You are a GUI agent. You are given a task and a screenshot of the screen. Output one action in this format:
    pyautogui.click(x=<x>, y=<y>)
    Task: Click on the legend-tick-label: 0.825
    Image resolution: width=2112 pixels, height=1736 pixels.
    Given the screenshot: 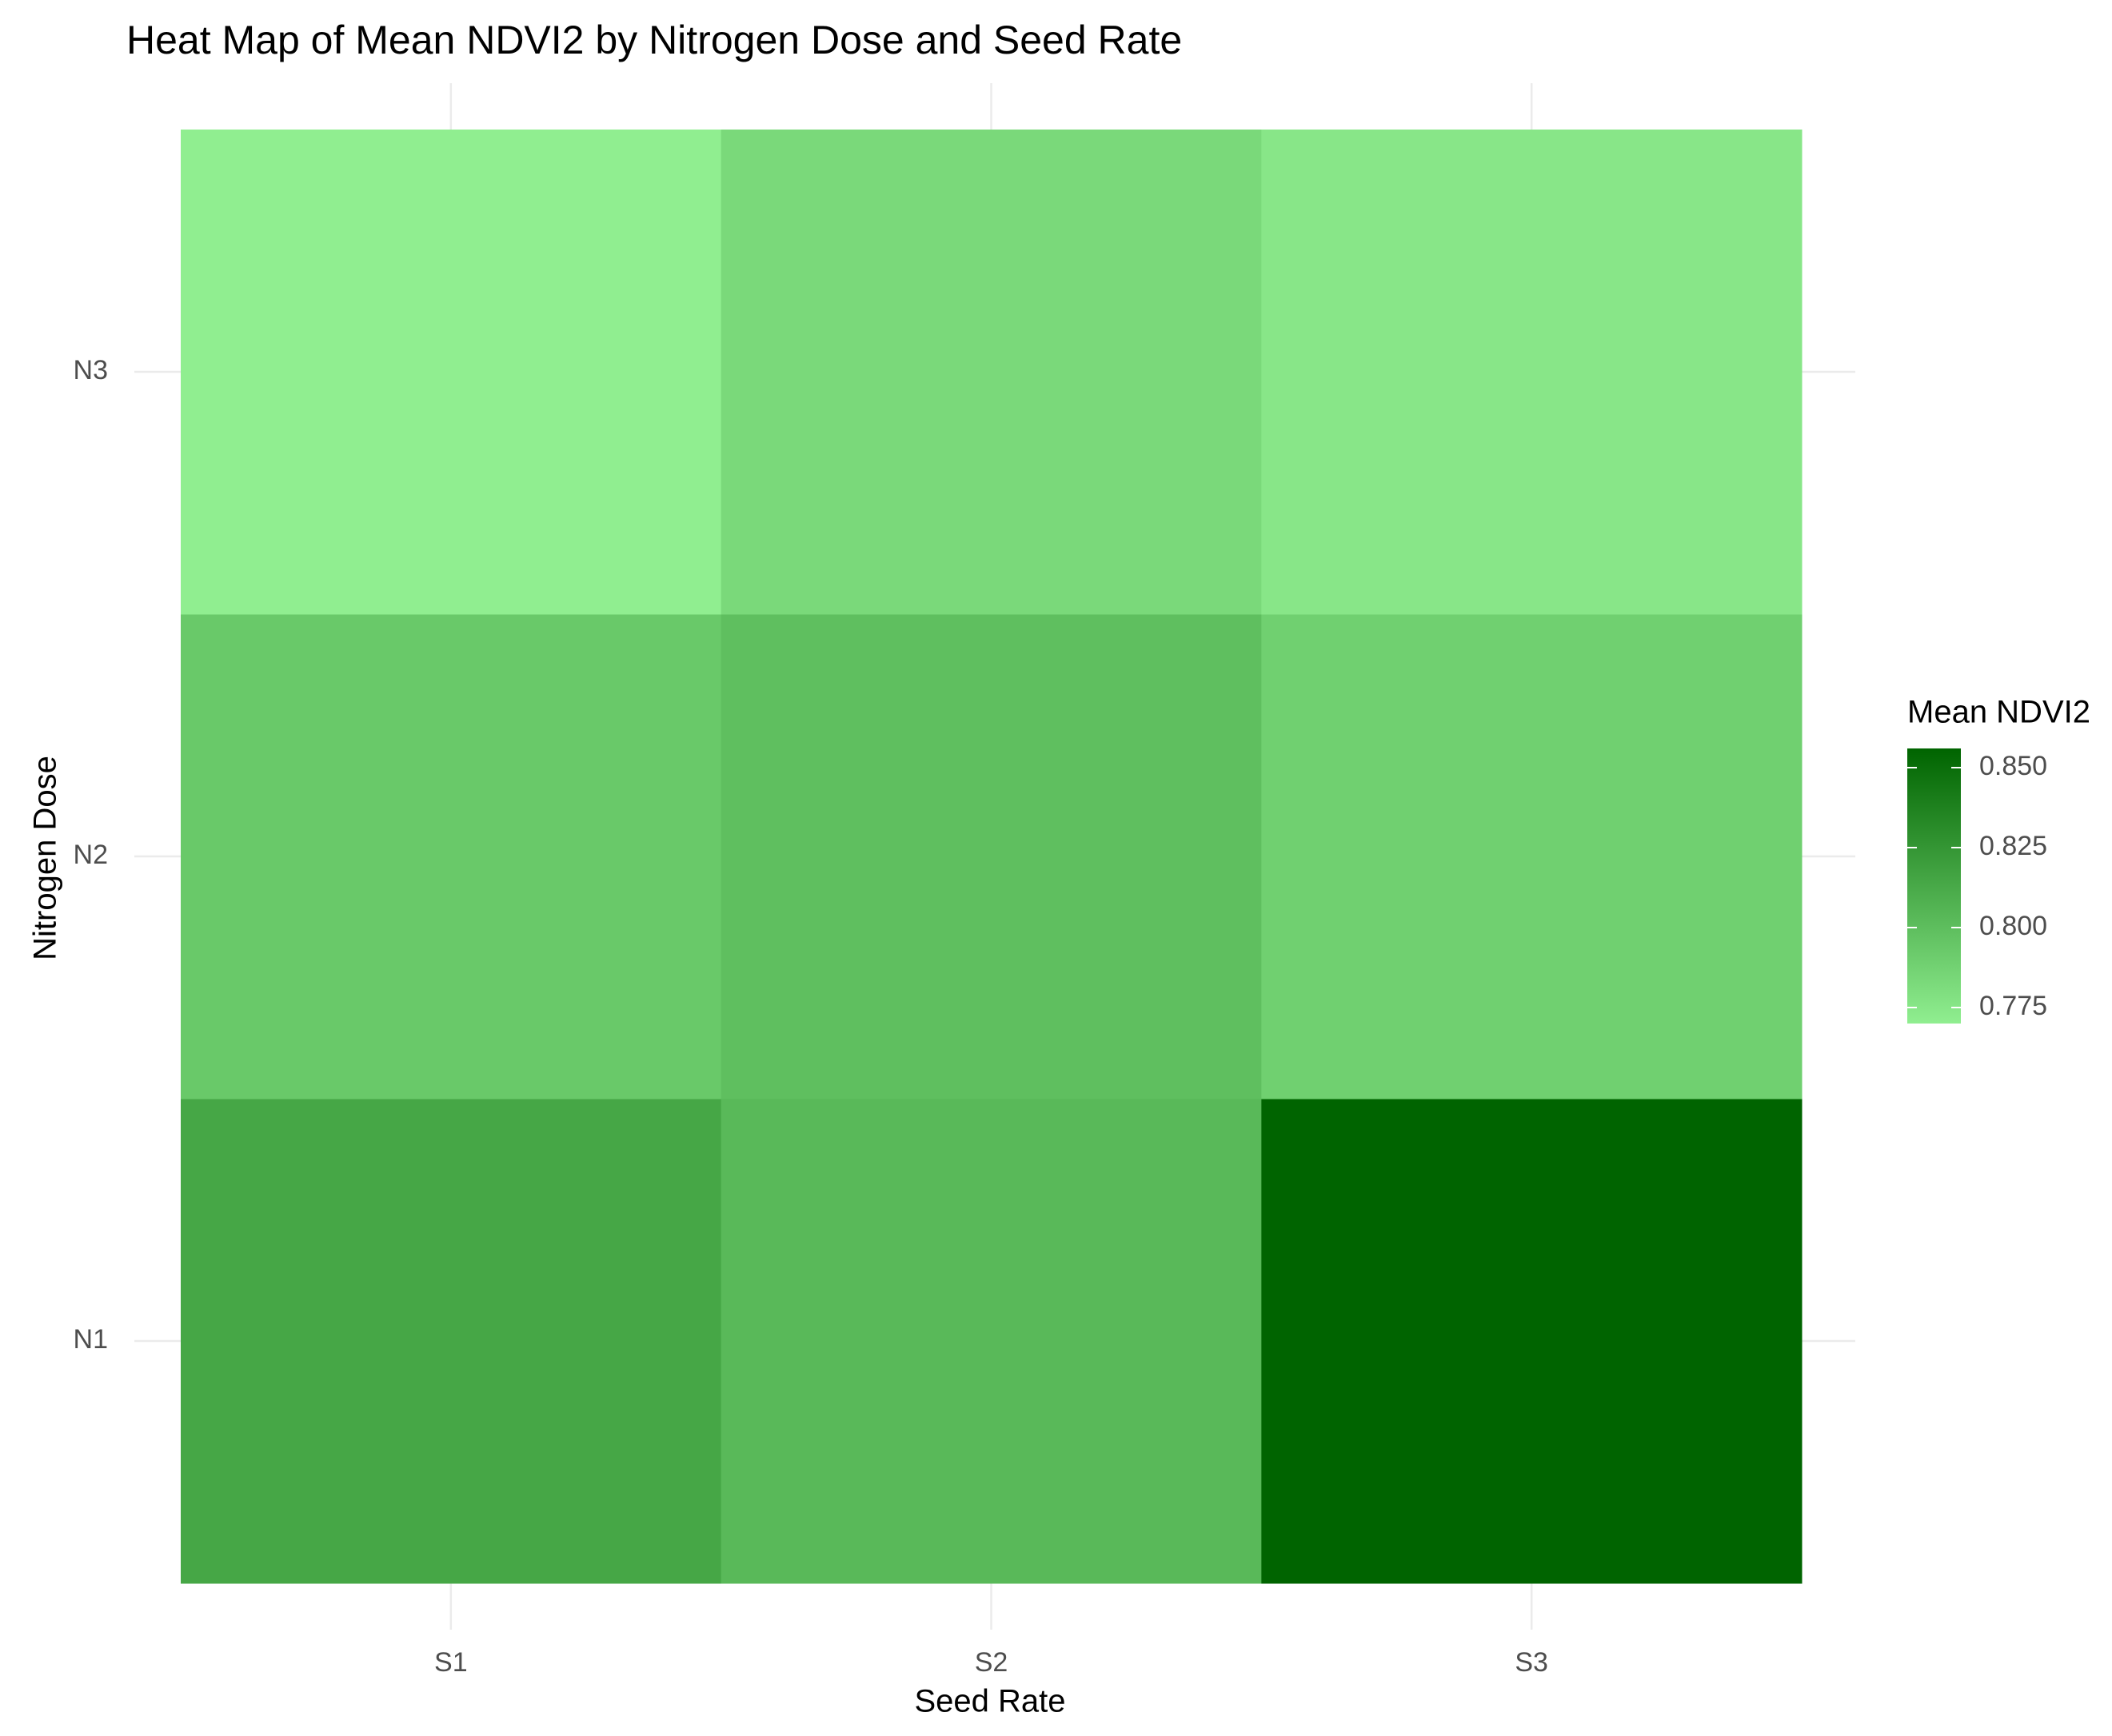 What is the action you would take?
    pyautogui.click(x=2013, y=846)
    